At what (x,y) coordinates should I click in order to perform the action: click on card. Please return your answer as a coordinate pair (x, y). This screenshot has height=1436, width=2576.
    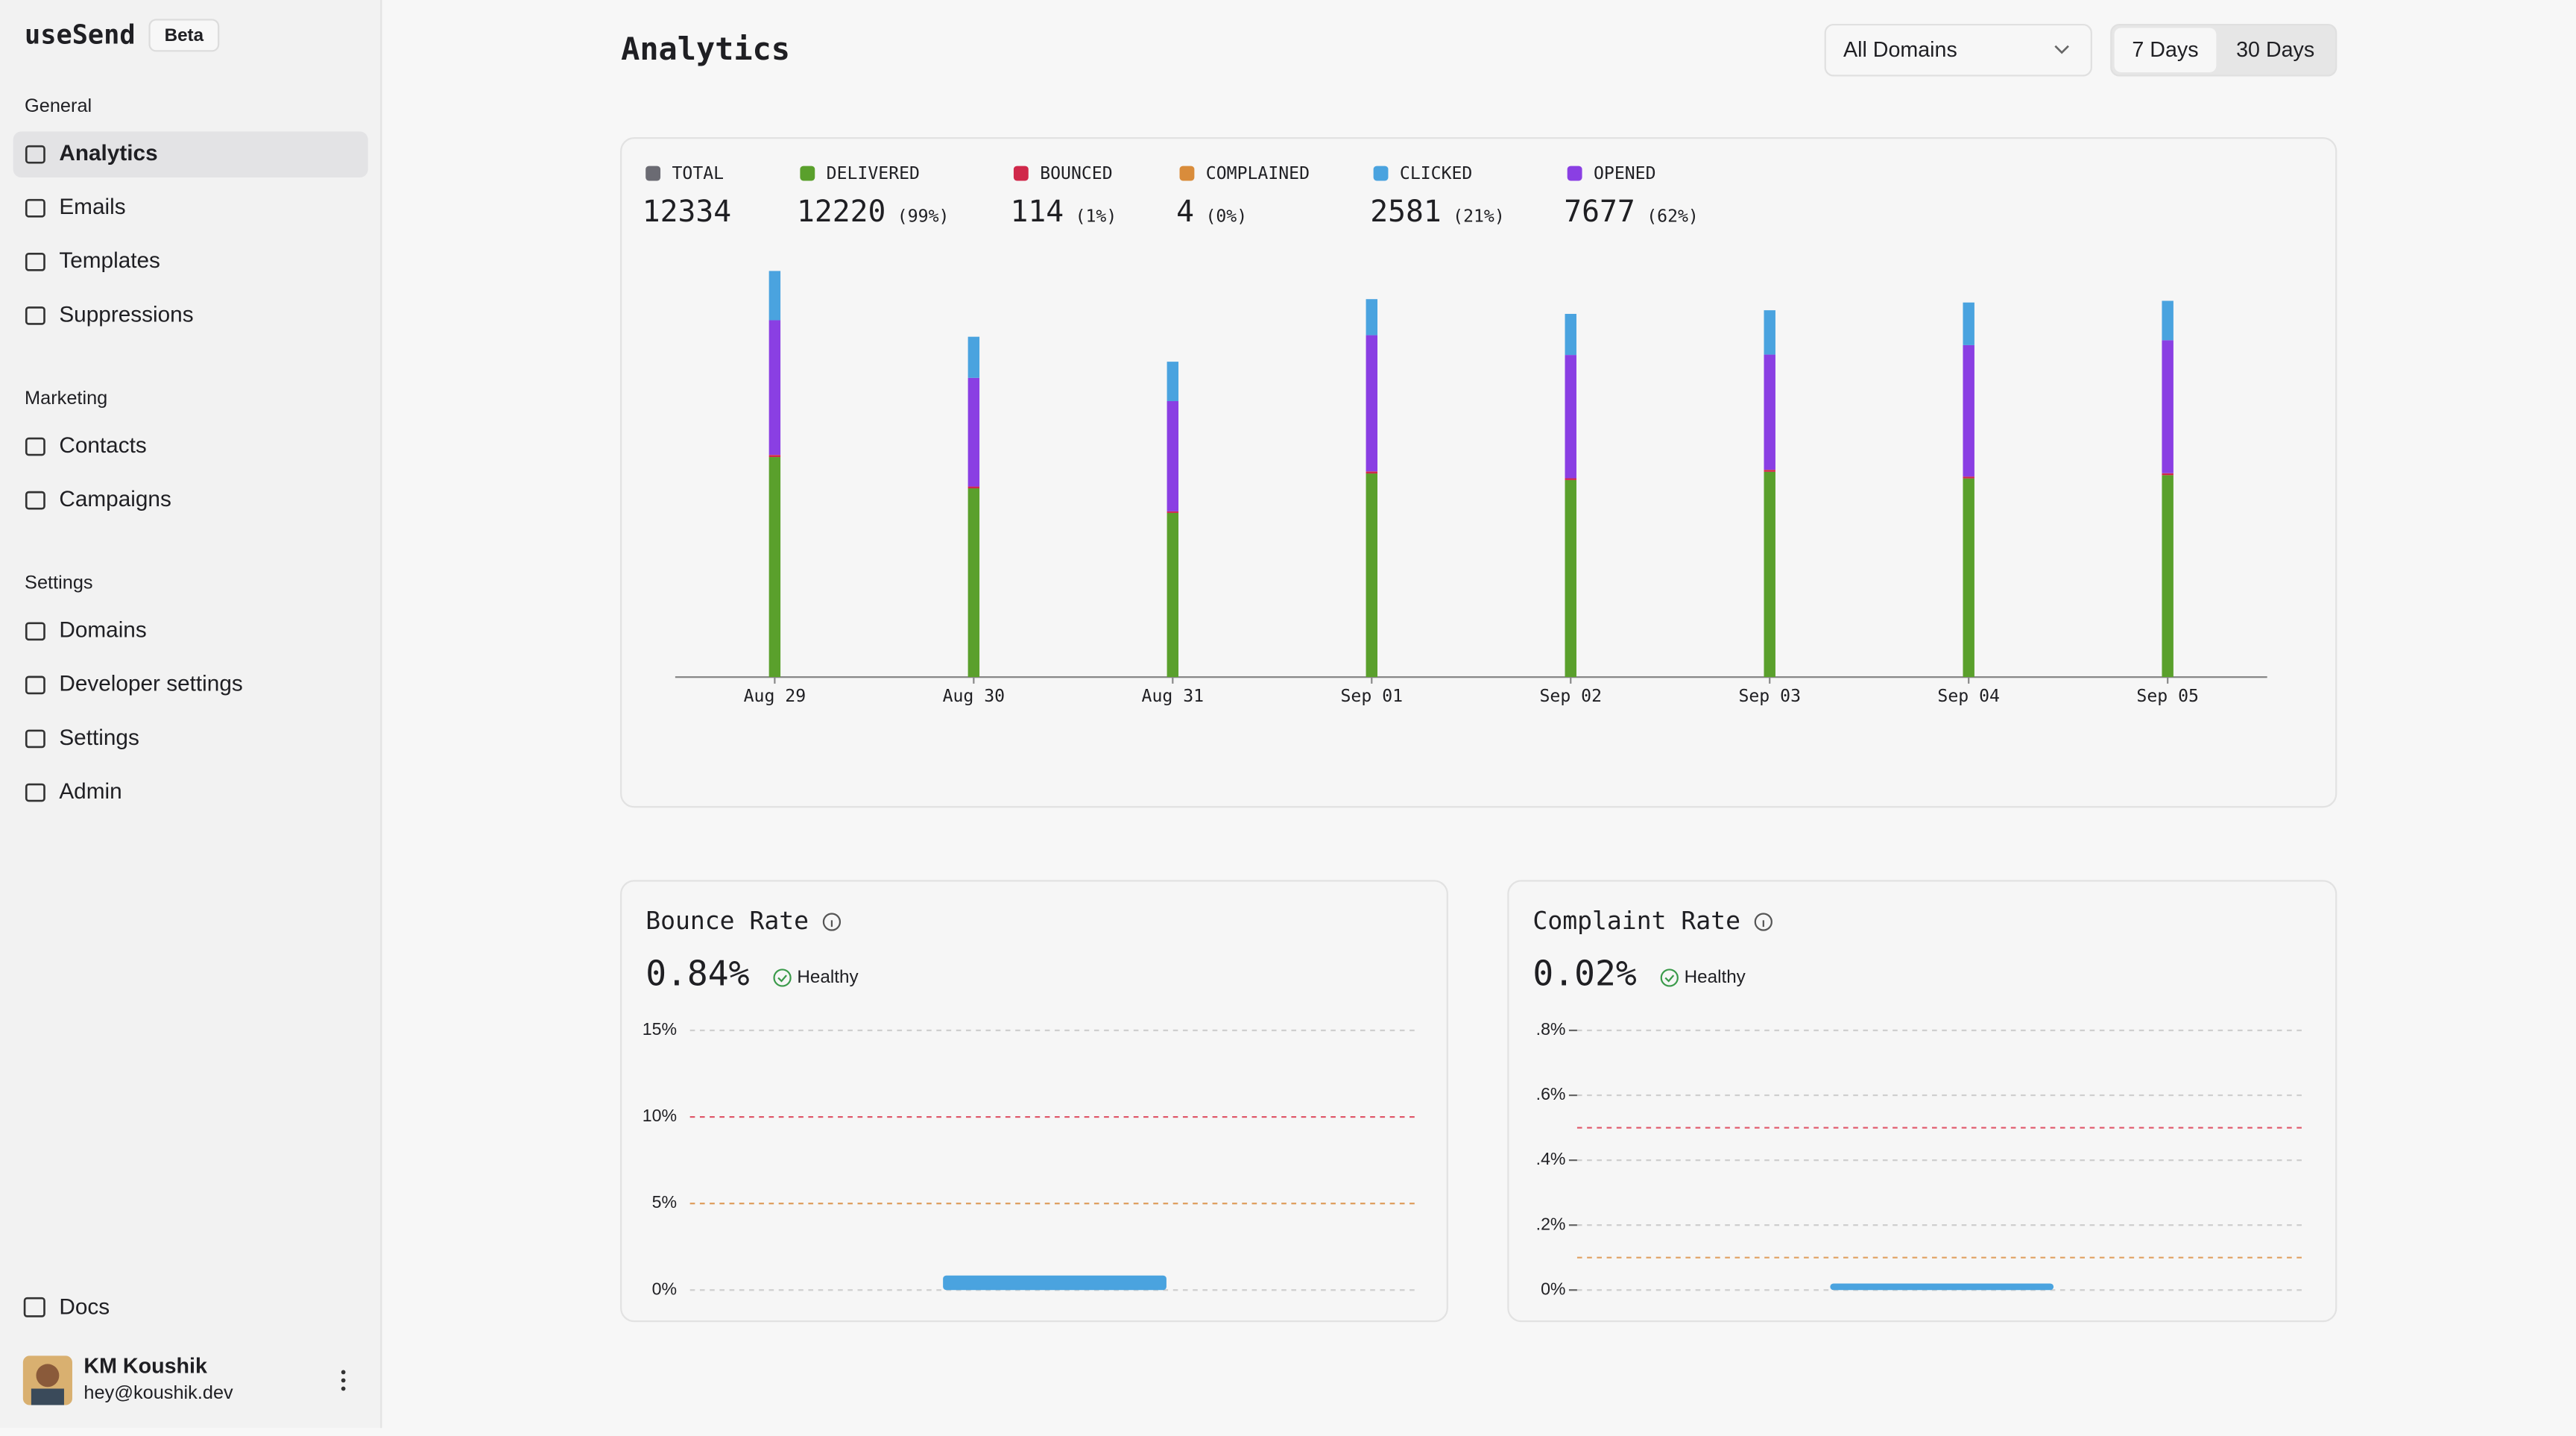
    Looking at the image, I should click on (1035, 1101).